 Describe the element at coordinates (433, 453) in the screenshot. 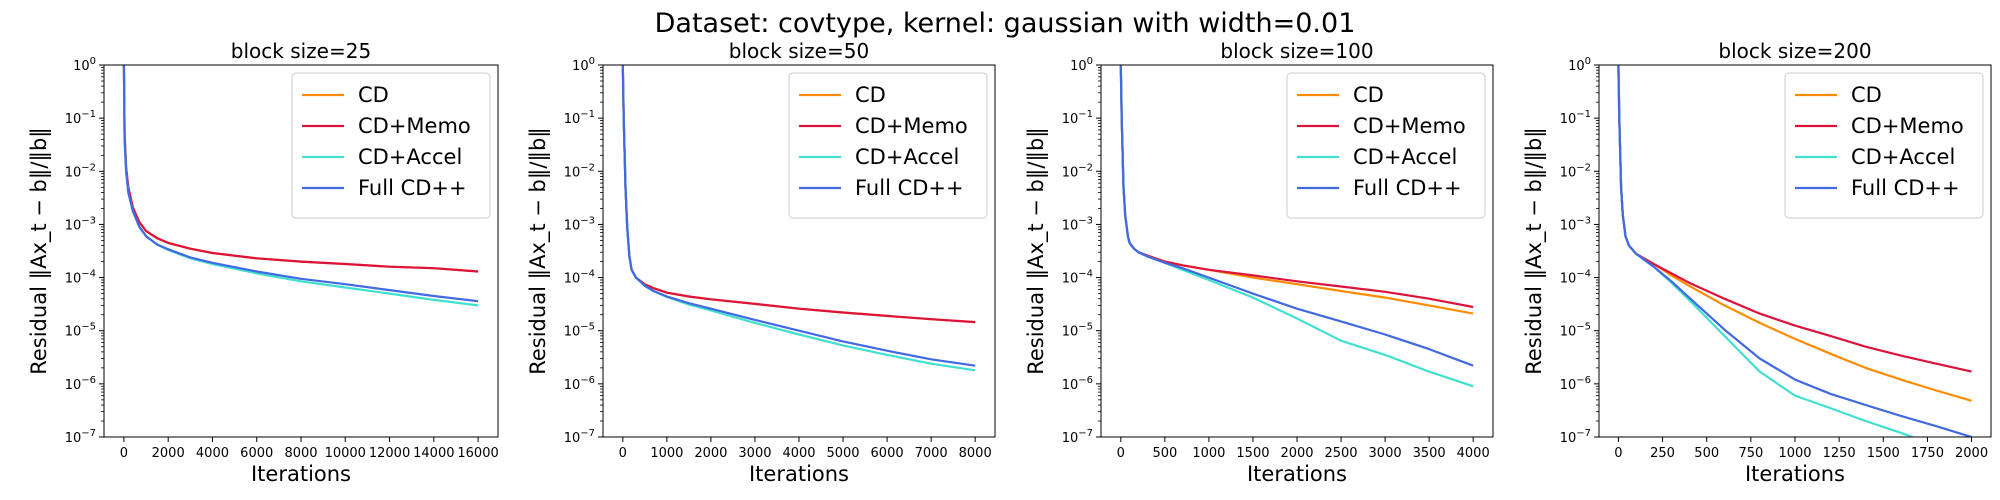

I see `x-tick-label: 14000` at that location.